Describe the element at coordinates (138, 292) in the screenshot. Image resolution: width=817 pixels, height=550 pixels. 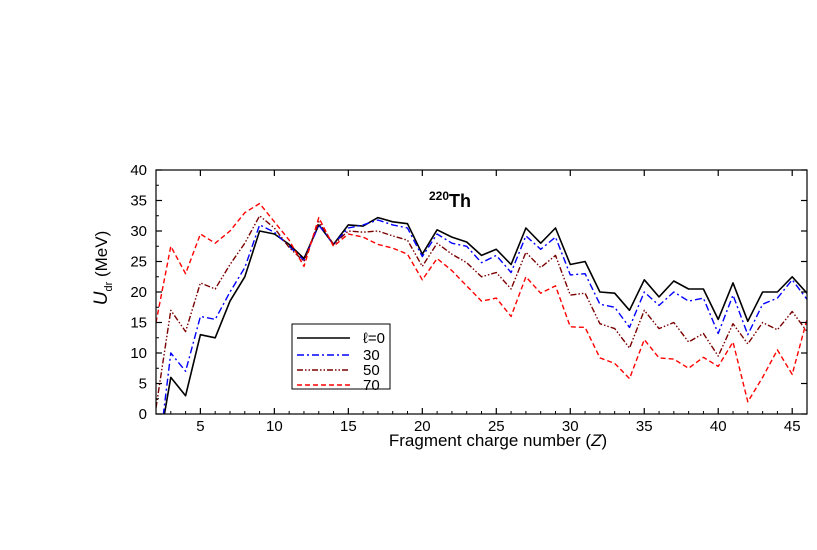
I see `y-tick-label: 20` at that location.